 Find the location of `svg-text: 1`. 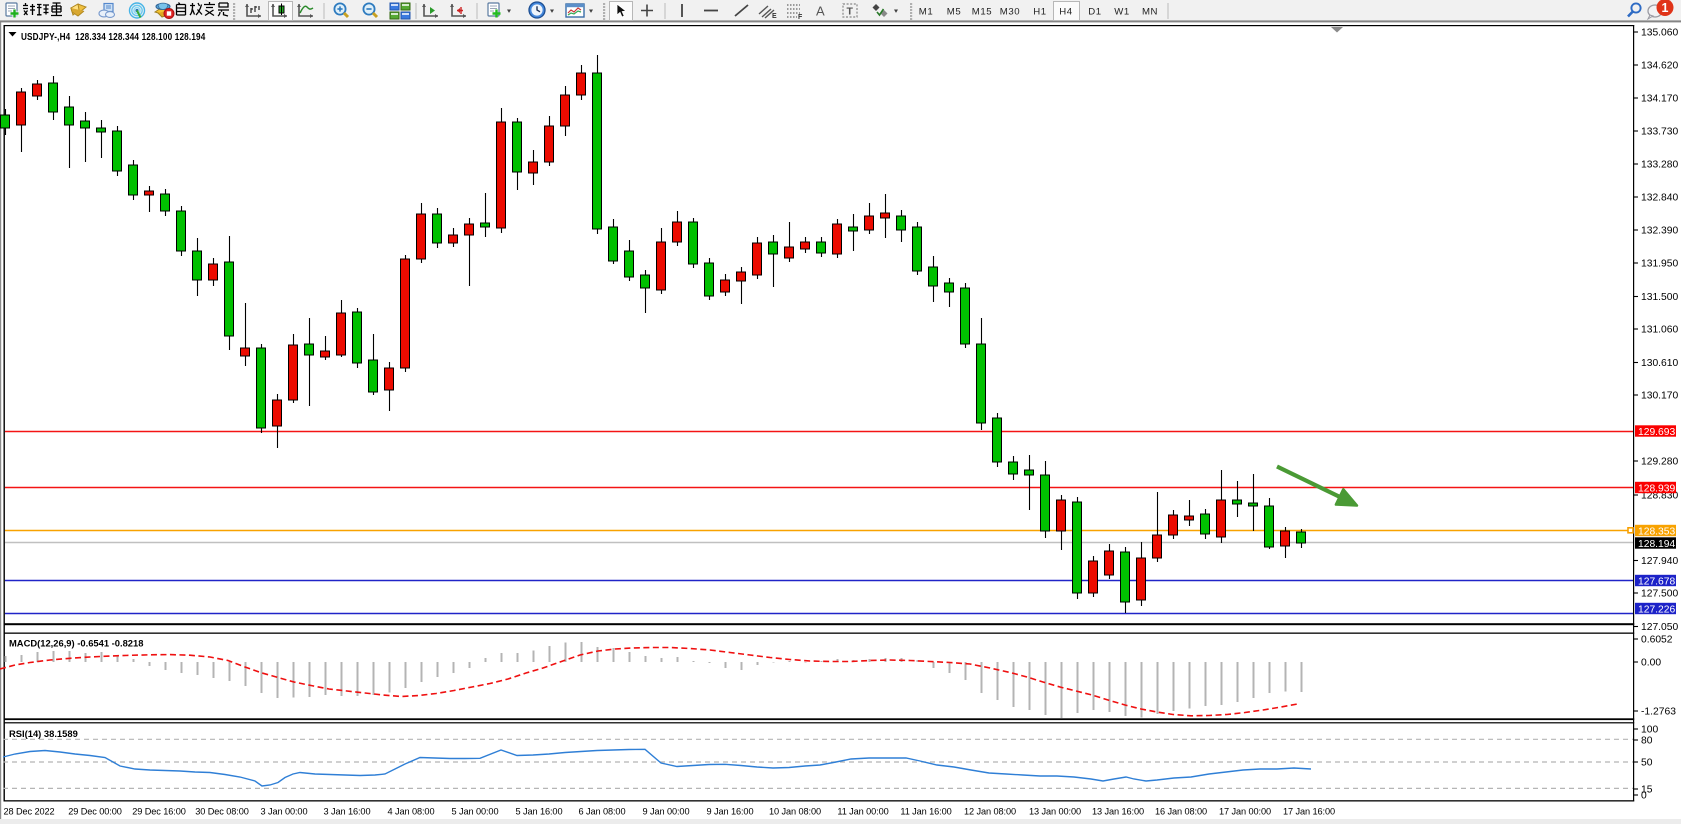

svg-text: 1 is located at coordinates (1665, 8).